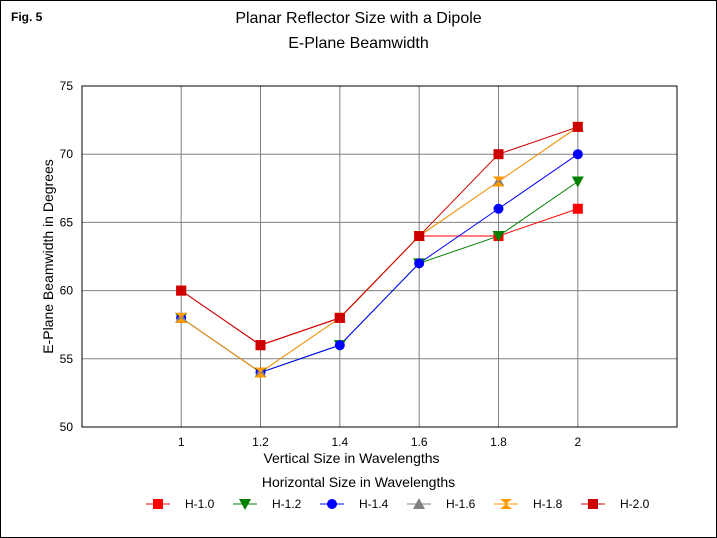 Image resolution: width=717 pixels, height=538 pixels. Describe the element at coordinates (374, 504) in the screenshot. I see `legend-label: H-1.4` at that location.